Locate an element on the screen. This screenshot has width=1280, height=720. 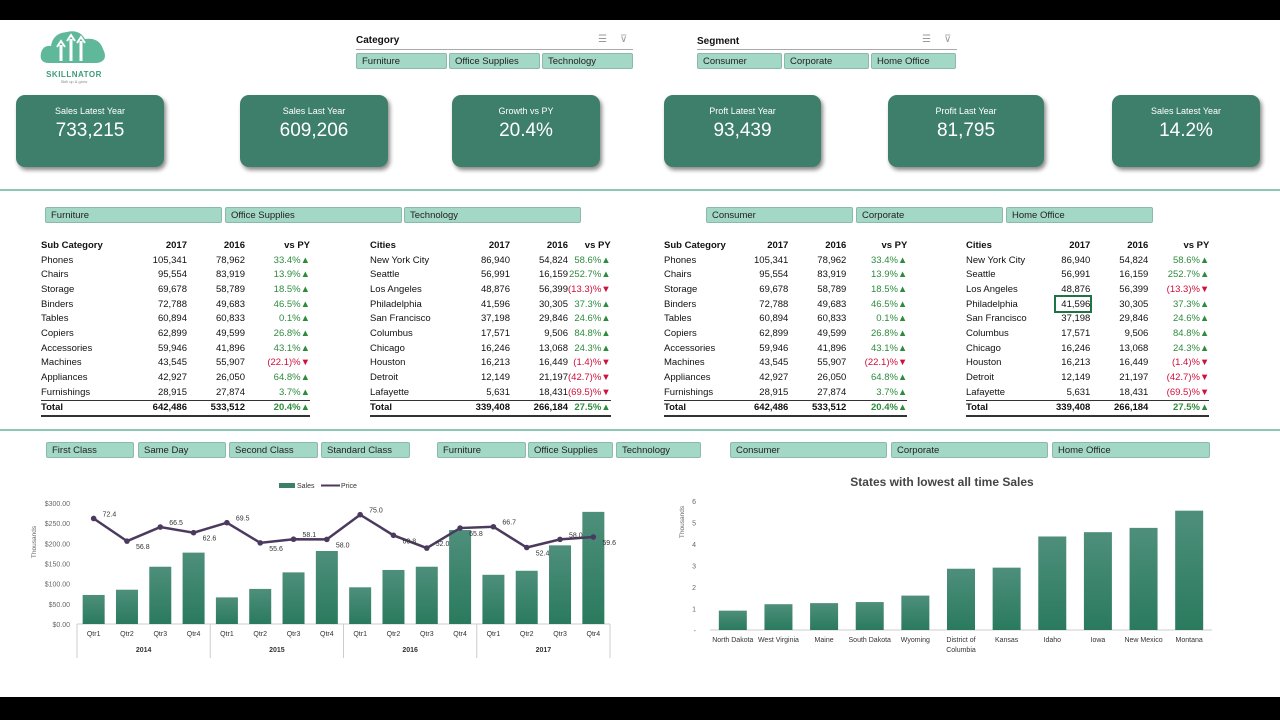
table-cell: 37.3%▲ is located at coordinates (592, 304).